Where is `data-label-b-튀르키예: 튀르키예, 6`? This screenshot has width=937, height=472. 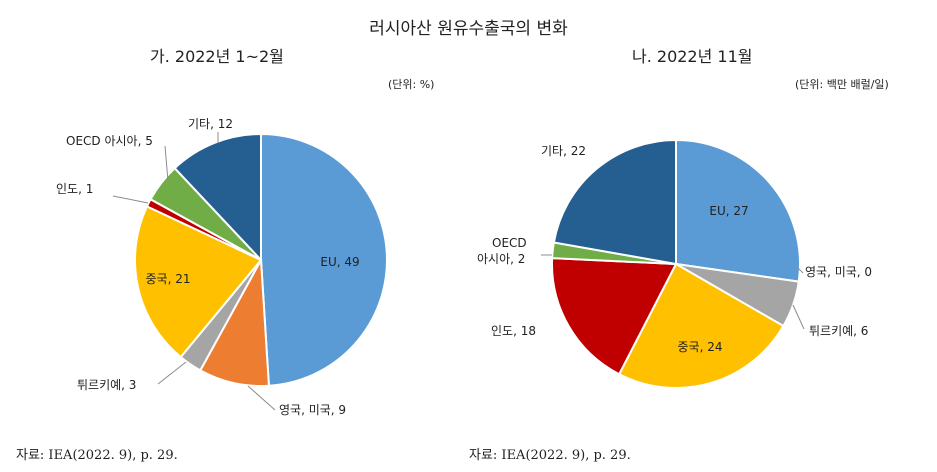 data-label-b-튀르키예: 튀르키예, 6 is located at coordinates (838, 331).